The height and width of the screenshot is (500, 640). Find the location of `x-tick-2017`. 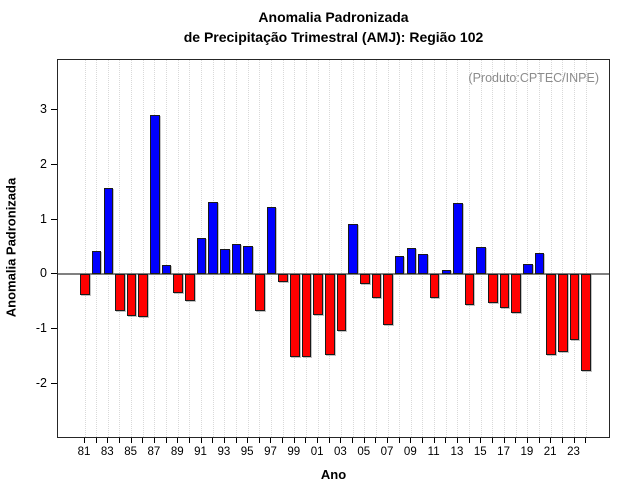

x-tick-2017 is located at coordinates (504, 440).